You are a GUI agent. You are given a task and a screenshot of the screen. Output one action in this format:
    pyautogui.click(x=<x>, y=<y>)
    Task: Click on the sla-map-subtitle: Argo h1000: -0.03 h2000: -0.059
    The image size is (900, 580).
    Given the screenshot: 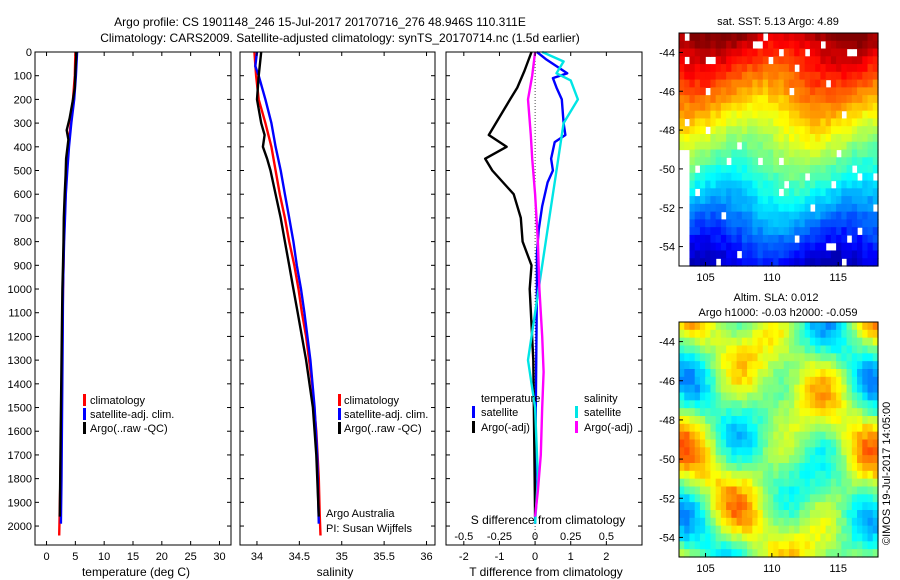 What is the action you would take?
    pyautogui.click(x=777, y=313)
    